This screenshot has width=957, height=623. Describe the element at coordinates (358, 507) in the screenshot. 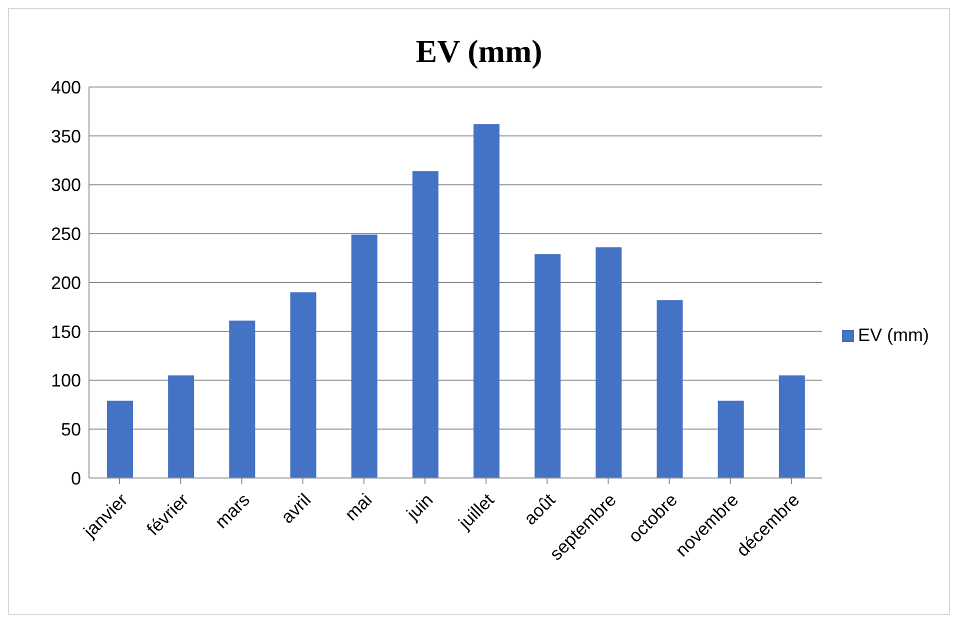

I see `x-tick-label: mai` at that location.